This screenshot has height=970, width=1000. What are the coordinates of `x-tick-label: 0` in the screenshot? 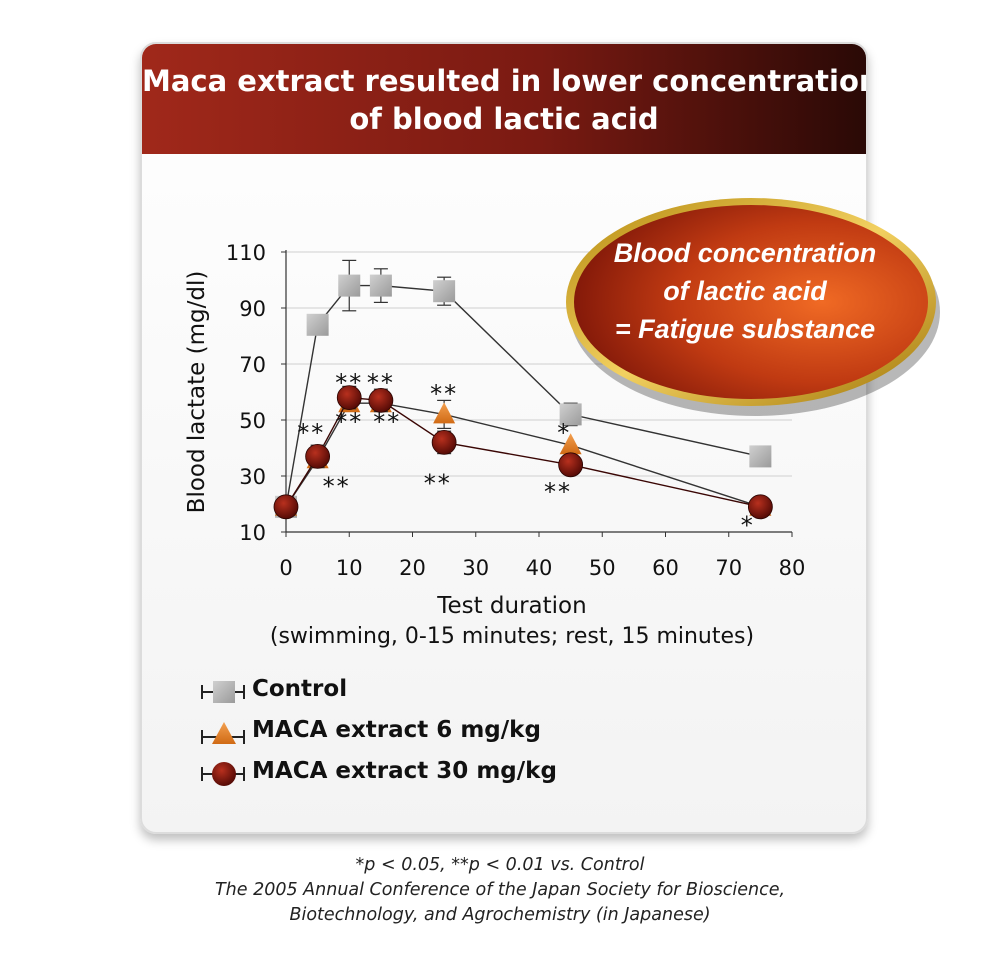 It's located at (285, 568).